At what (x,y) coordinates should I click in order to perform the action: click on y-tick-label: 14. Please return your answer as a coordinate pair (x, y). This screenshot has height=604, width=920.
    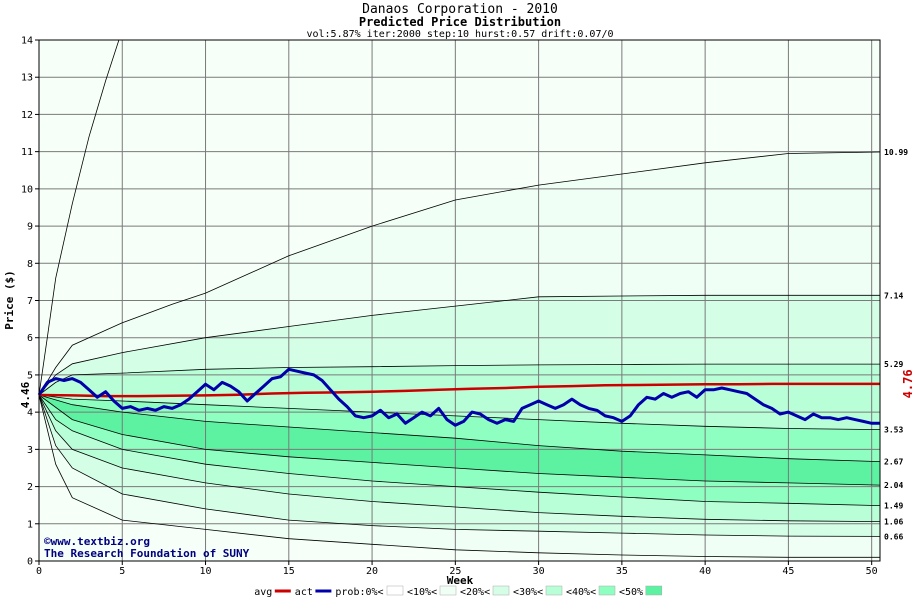
    Looking at the image, I should click on (27, 41).